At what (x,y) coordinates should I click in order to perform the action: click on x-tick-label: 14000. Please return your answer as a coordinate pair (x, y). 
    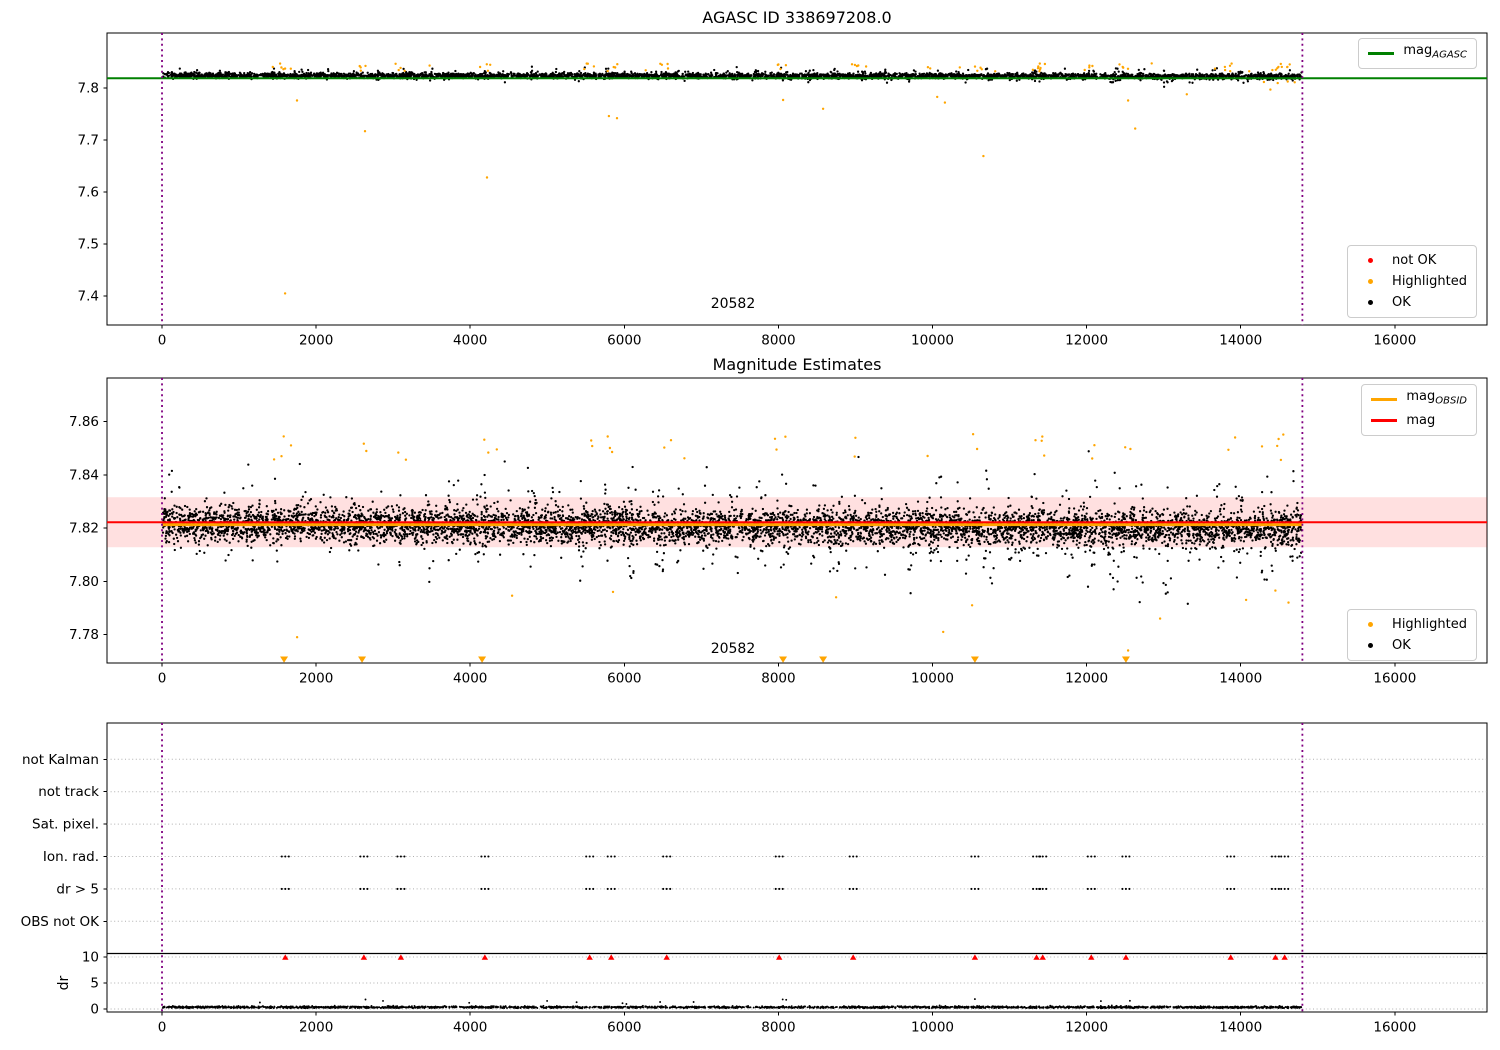
    Looking at the image, I should click on (1240, 341).